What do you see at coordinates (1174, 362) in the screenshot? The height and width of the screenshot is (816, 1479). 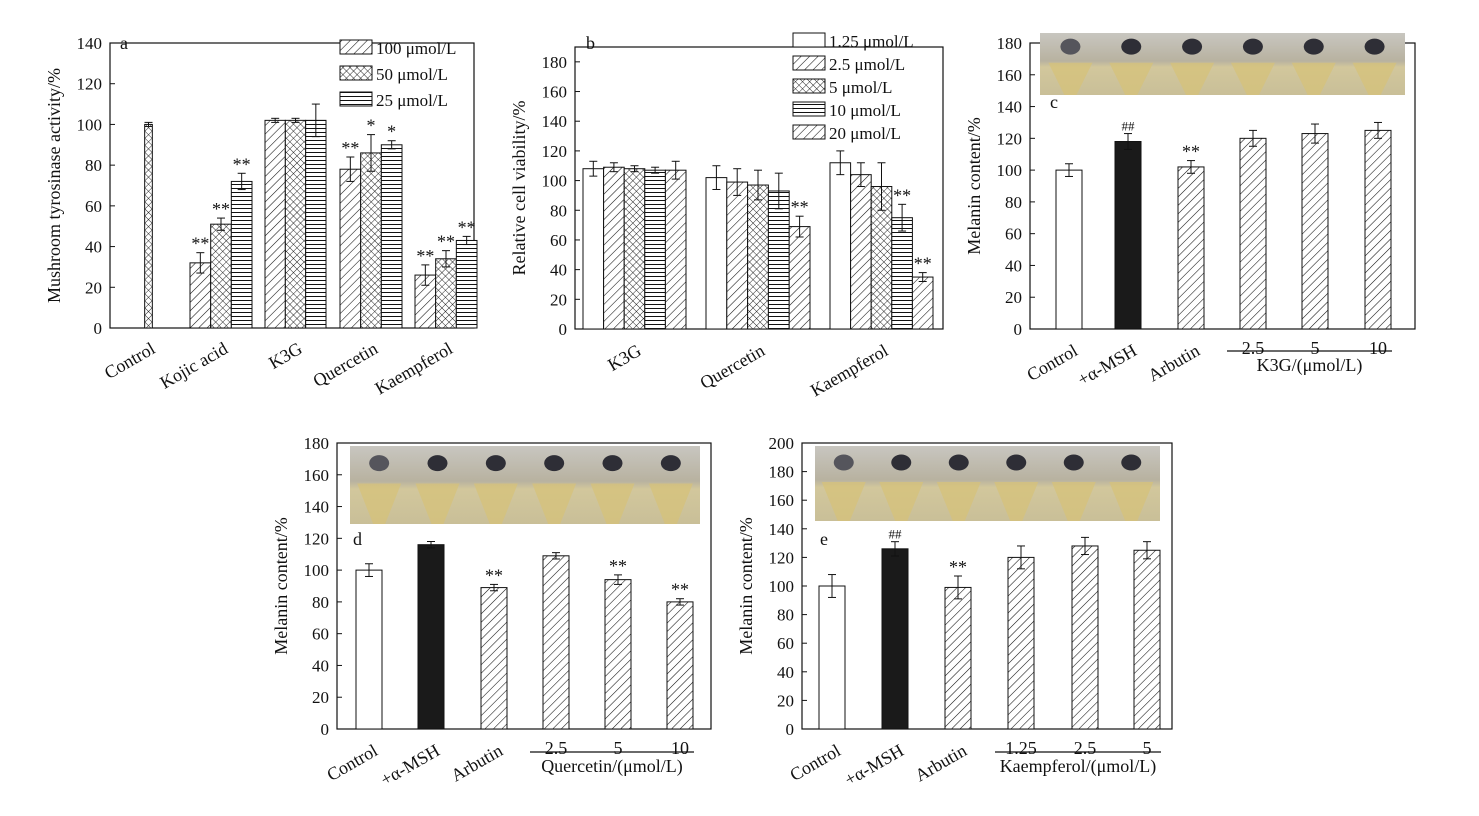 I see `x-tick-label: Arbutin` at bounding box center [1174, 362].